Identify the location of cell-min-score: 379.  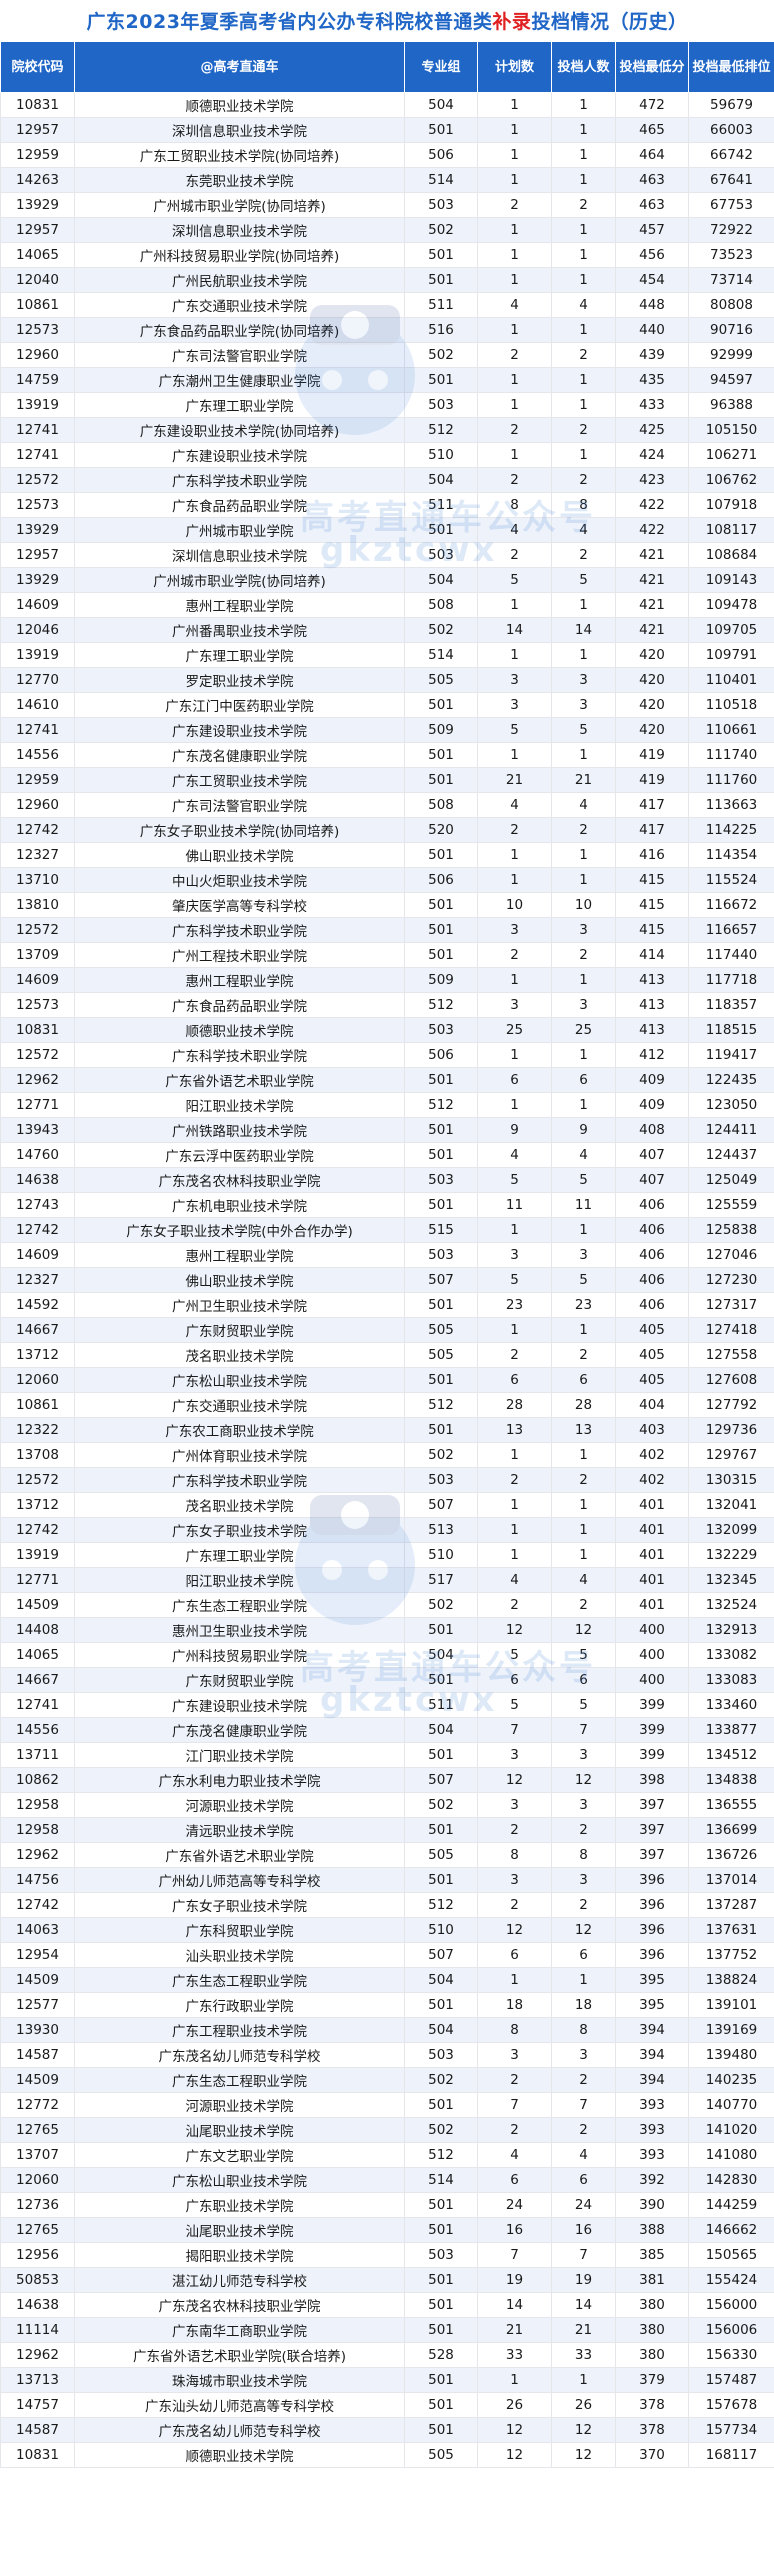
(652, 2380).